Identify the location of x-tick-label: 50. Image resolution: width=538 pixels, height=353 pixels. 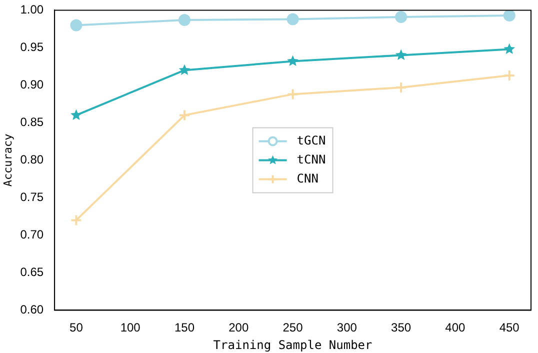
(77, 327).